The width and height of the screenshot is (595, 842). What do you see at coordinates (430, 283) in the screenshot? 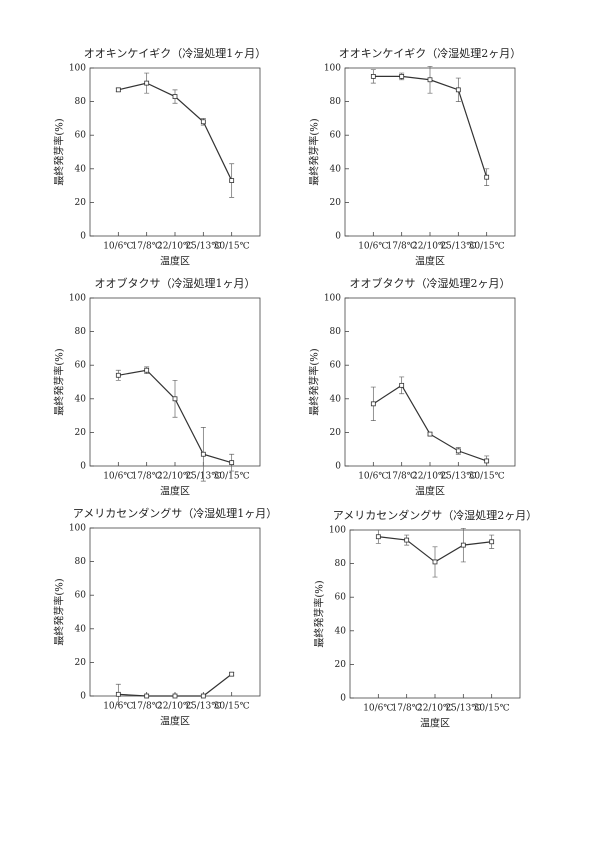
I see `chart-title: オオブタクサ（冷湿処理2ヶ月）` at bounding box center [430, 283].